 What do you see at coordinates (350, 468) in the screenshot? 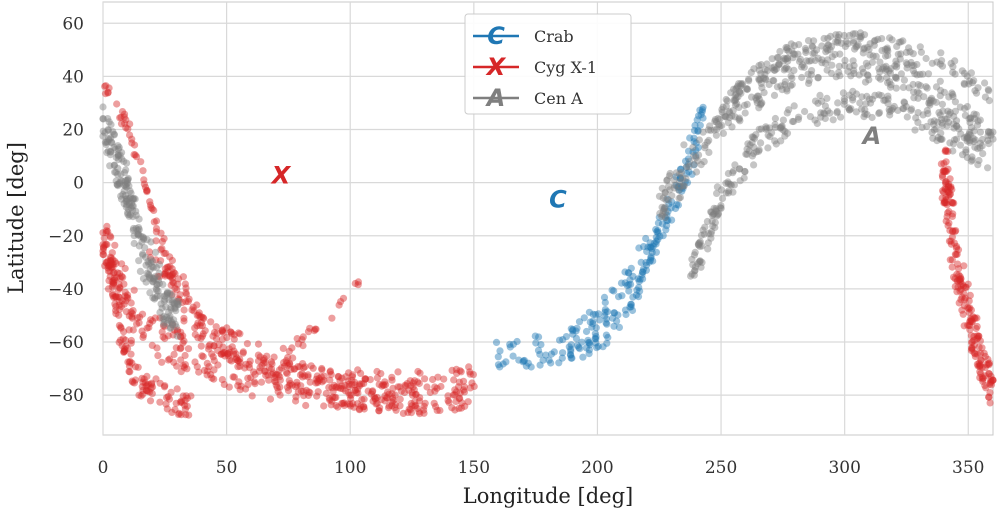
I see `x-tick-label: 100` at bounding box center [350, 468].